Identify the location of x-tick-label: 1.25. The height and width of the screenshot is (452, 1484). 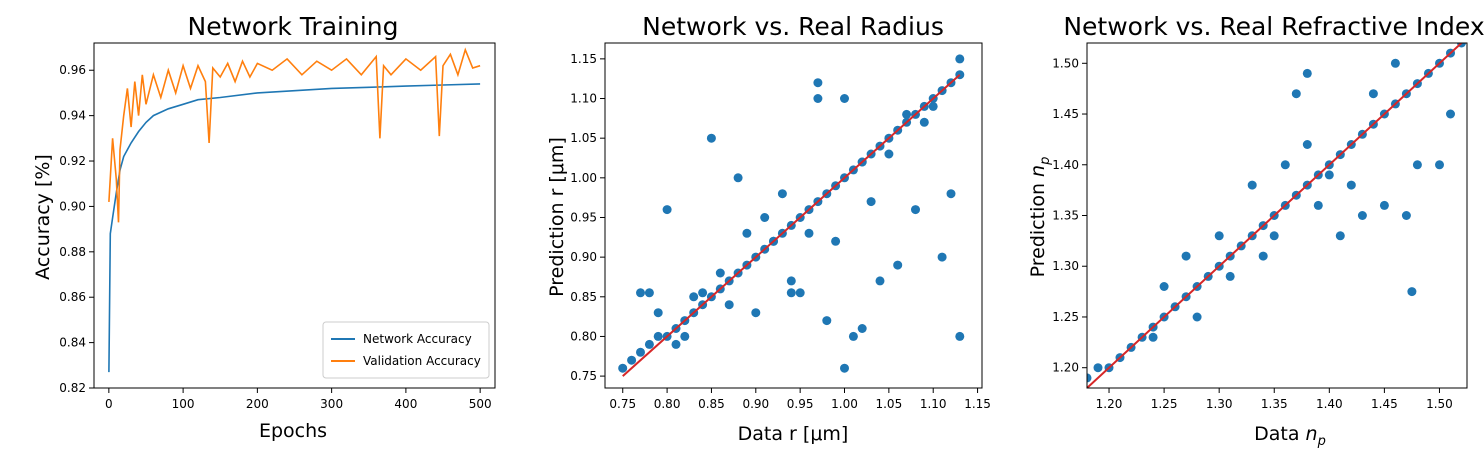
(1164, 404).